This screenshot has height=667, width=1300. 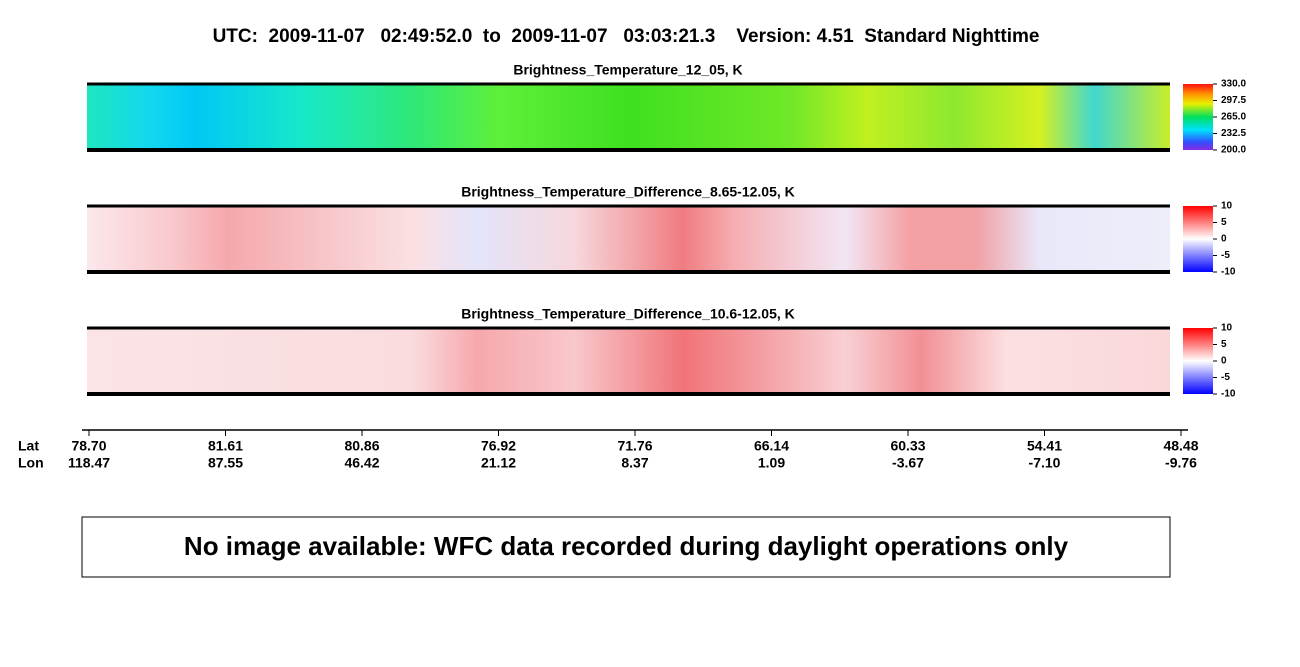 I want to click on row-label: Lon, so click(x=31, y=463).